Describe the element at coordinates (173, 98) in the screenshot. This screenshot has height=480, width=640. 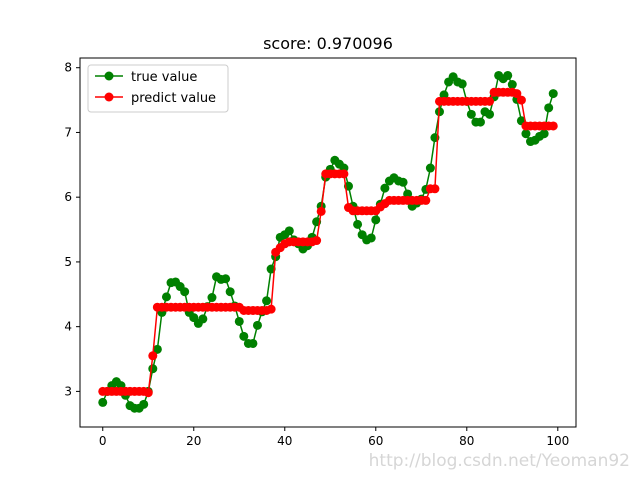
I see `legend-label-predict: predict value` at that location.